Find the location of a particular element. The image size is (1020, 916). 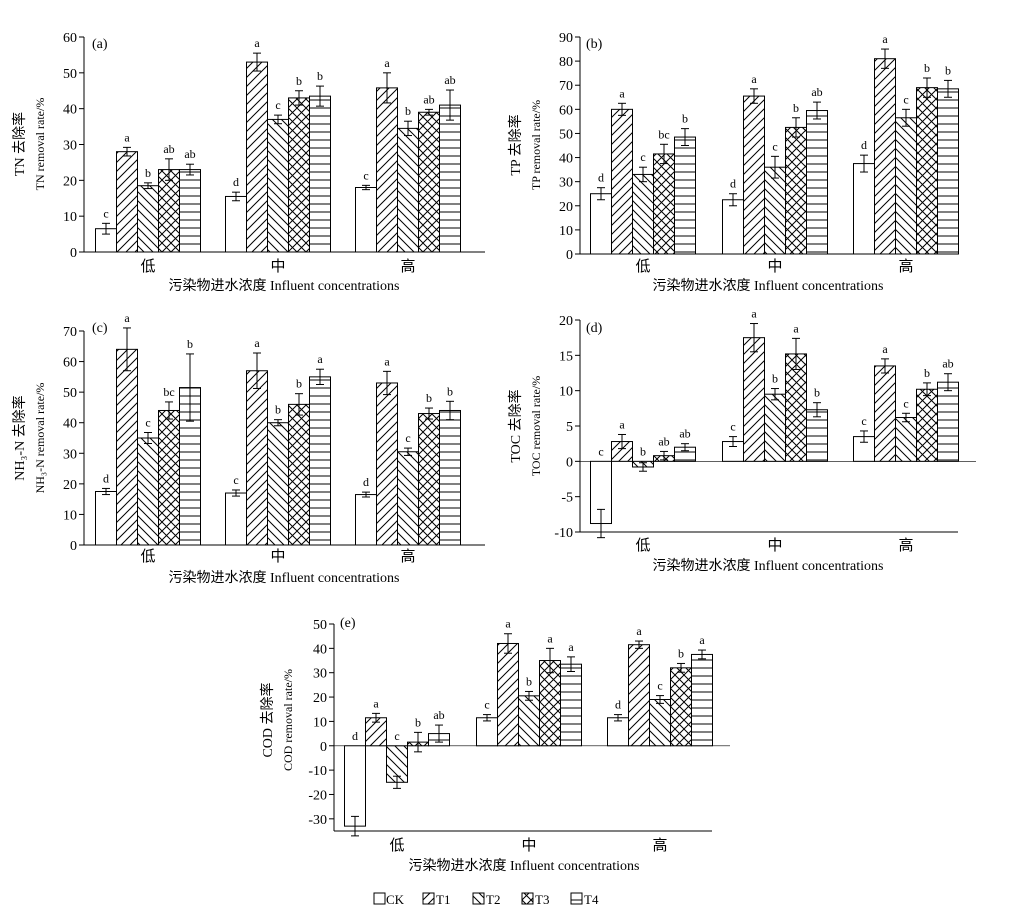

y-tick-label: 20 is located at coordinates (70, 181).